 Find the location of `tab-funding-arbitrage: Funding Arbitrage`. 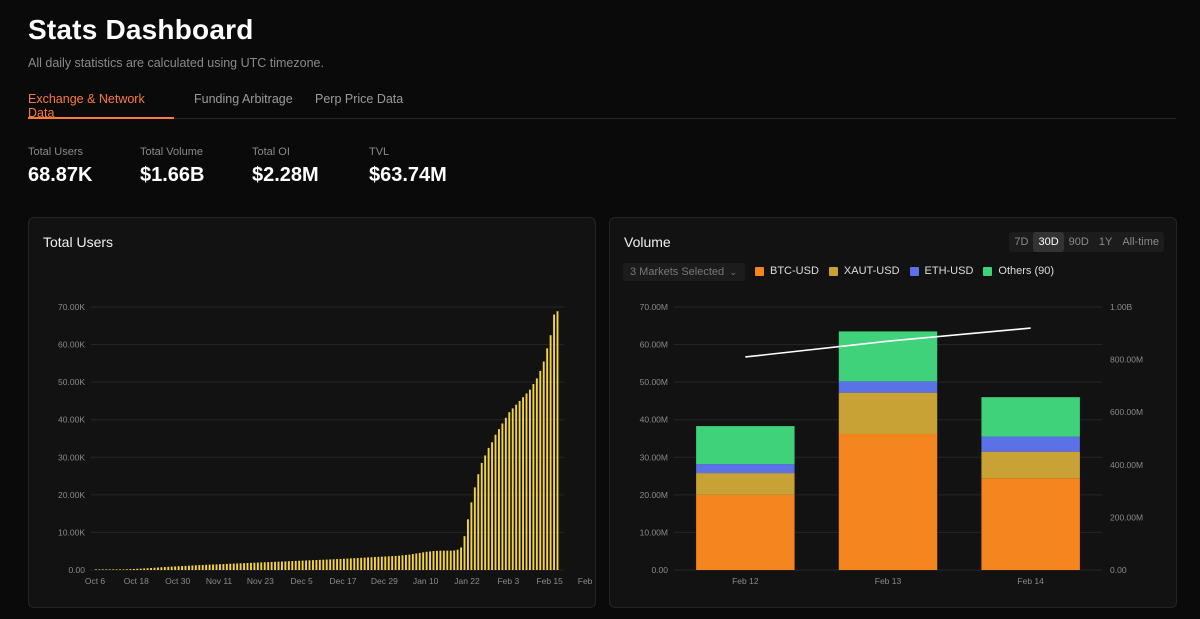

tab-funding-arbitrage: Funding Arbitrage is located at coordinates (243, 99).